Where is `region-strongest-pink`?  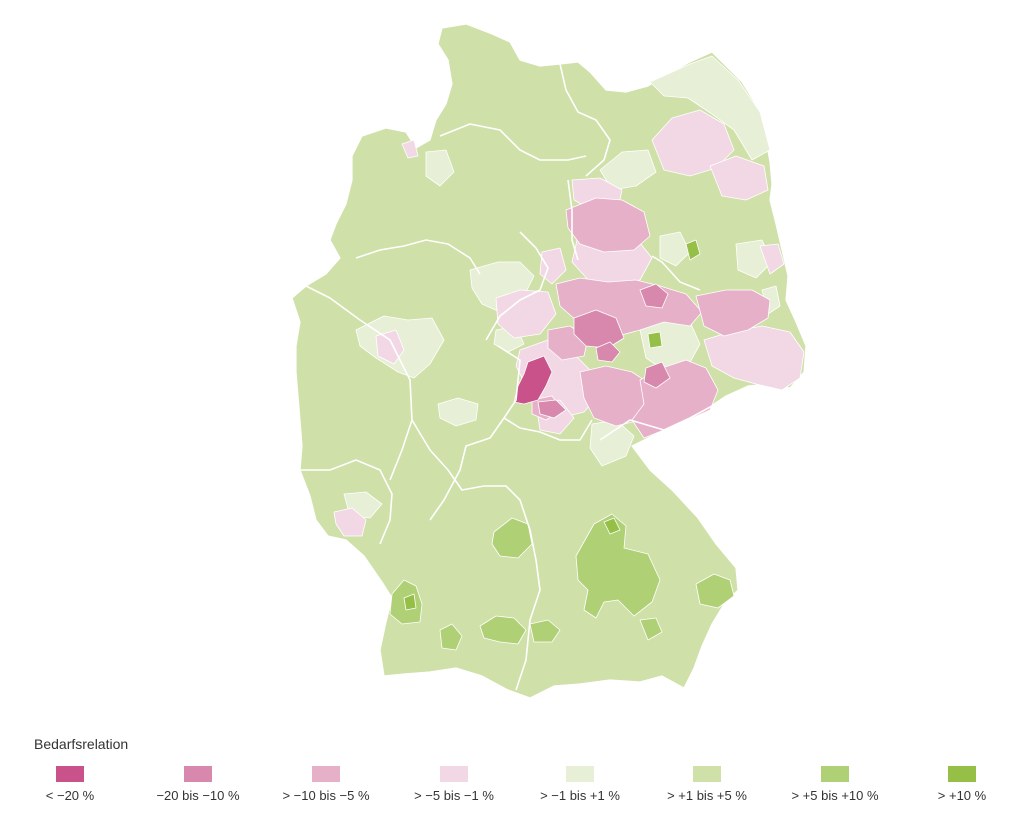 region-strongest-pink is located at coordinates (533, 380).